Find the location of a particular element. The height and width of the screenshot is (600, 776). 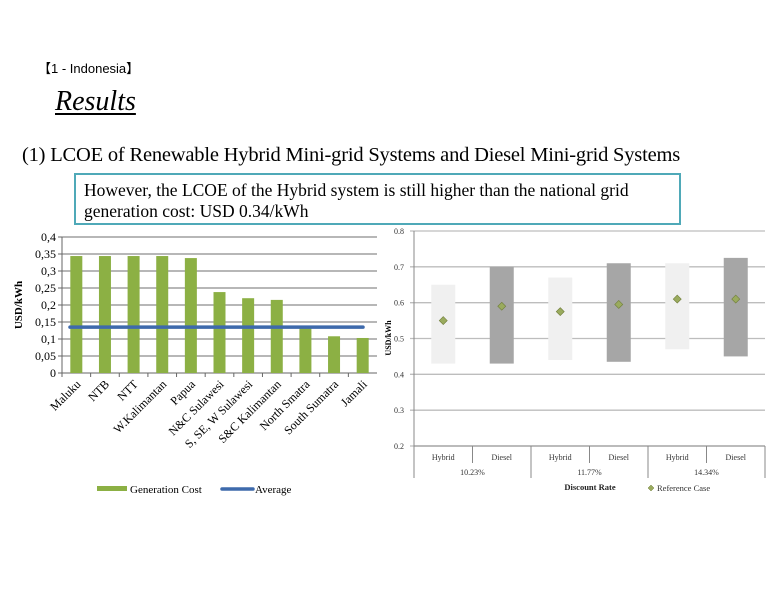

callout-line-2: generation cost: USD 0.34/kWh is located at coordinates (196, 211).